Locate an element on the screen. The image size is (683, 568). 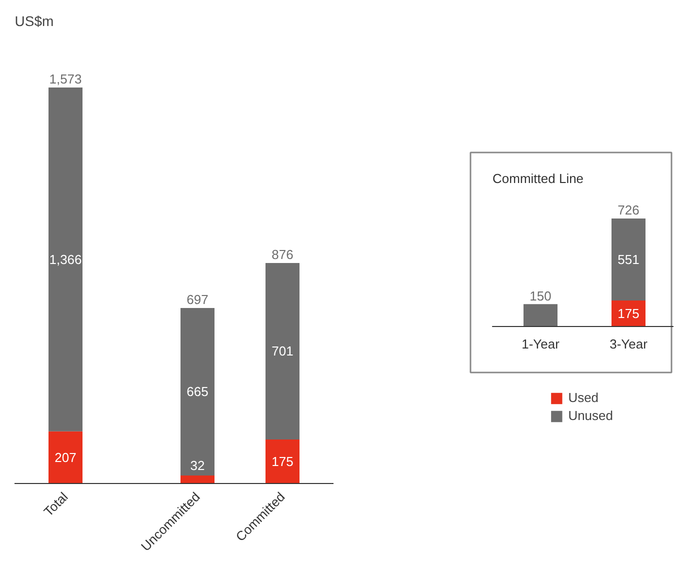
y-axis-title: US$m is located at coordinates (34, 20).